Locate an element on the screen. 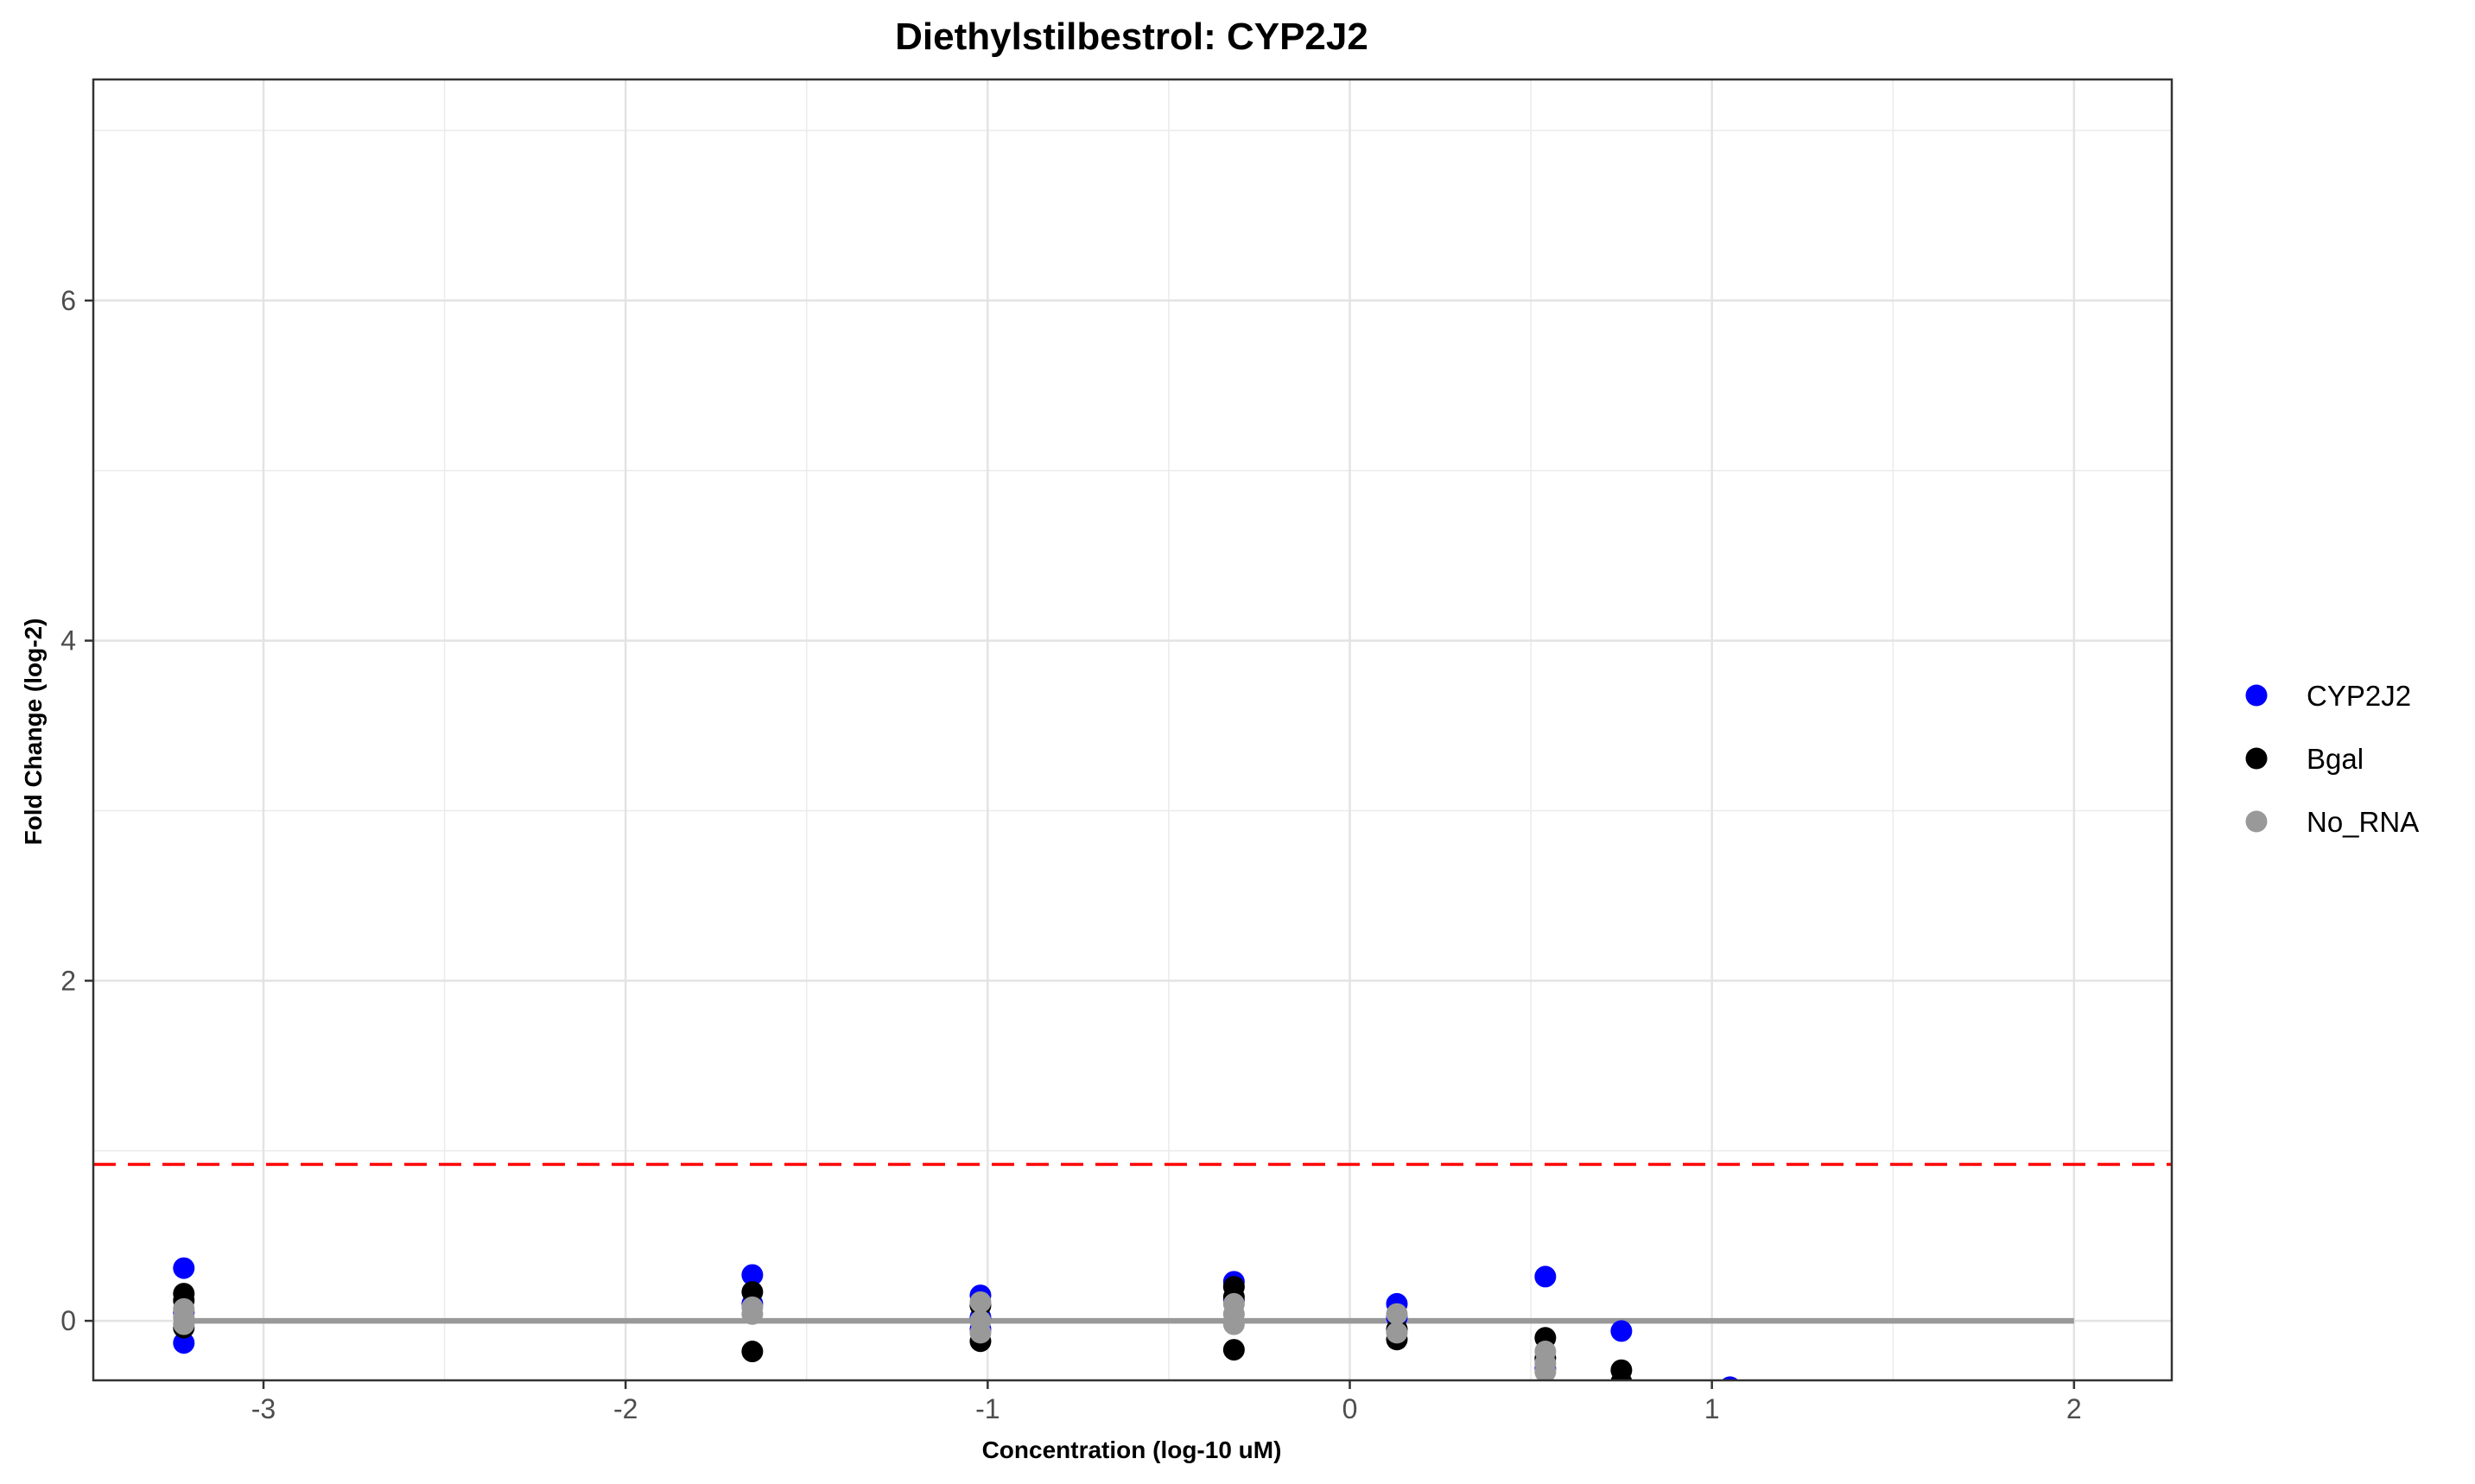  y-axis-label: Fold Change (log-2) is located at coordinates (33, 732).